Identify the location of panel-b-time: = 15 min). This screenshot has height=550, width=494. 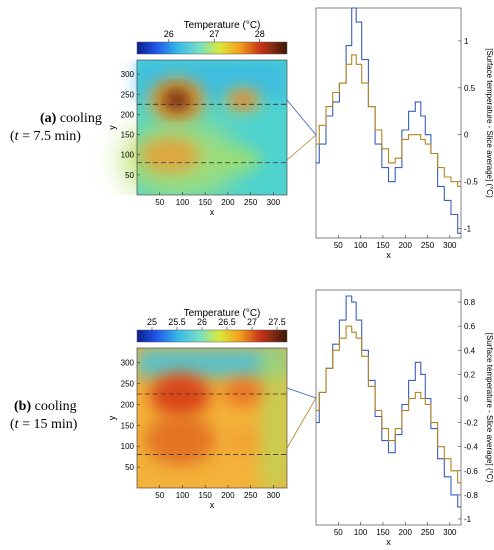
(48, 424).